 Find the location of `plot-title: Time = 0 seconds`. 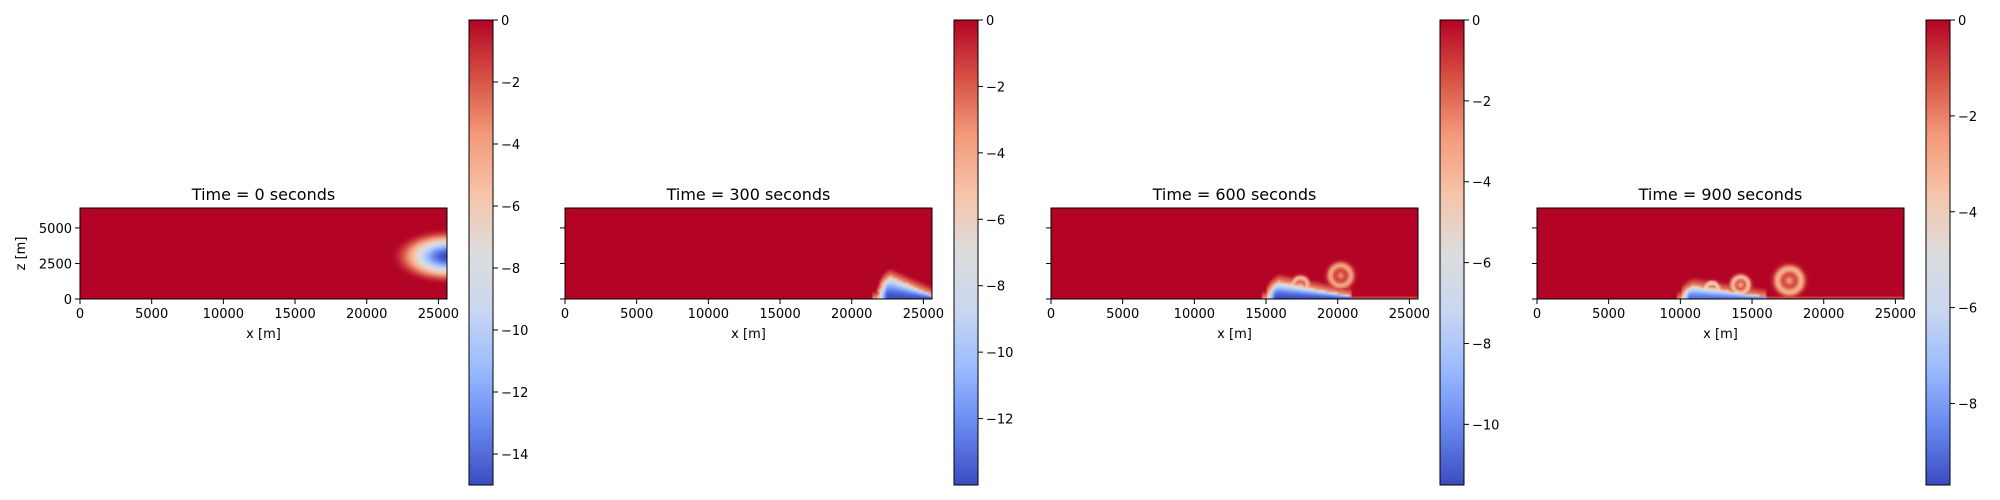

plot-title: Time = 0 seconds is located at coordinates (263, 194).